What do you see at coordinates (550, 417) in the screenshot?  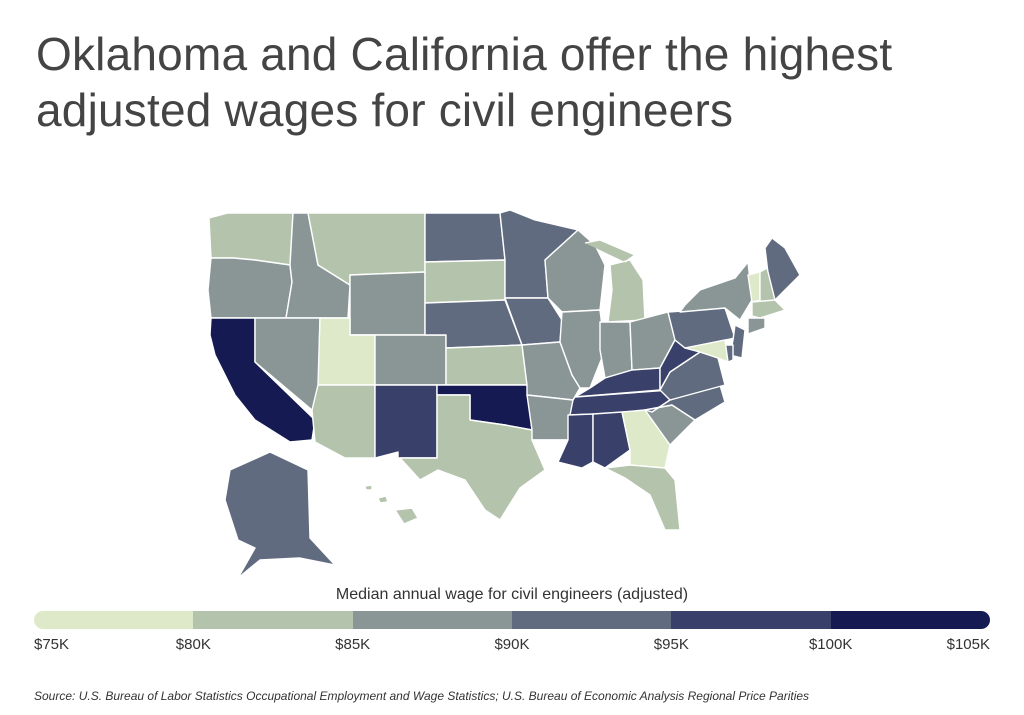 I see `state-arkansas` at bounding box center [550, 417].